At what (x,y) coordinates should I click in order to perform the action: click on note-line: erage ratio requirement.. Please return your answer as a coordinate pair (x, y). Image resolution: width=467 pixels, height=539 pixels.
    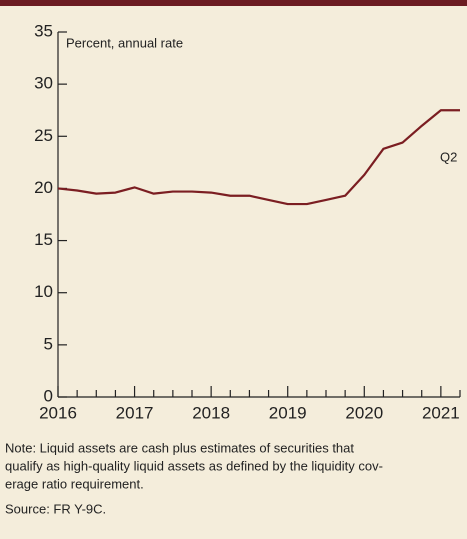
    Looking at the image, I should click on (74, 483).